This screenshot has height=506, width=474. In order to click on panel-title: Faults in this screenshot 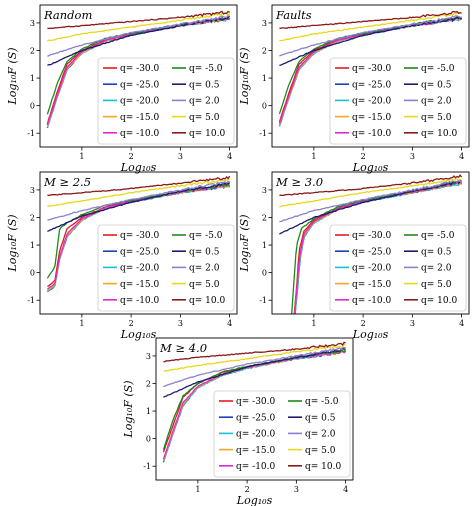, I will do `click(293, 15)`.